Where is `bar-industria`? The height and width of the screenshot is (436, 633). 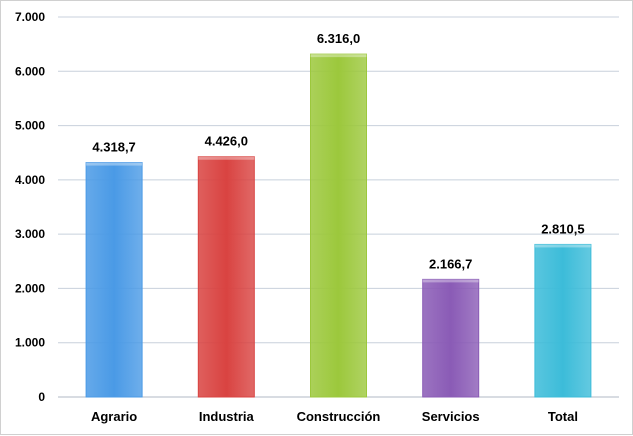 bar-industria is located at coordinates (226, 277).